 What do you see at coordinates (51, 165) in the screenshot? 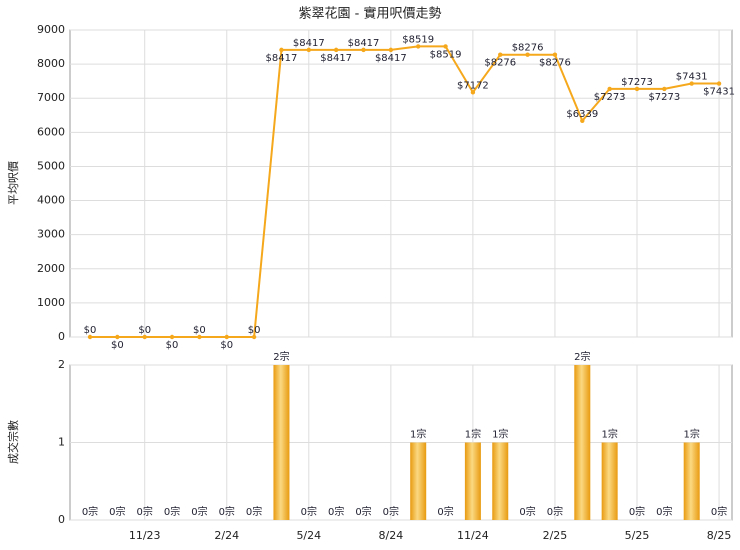
I see `y-tick-label: 5000` at bounding box center [51, 165].